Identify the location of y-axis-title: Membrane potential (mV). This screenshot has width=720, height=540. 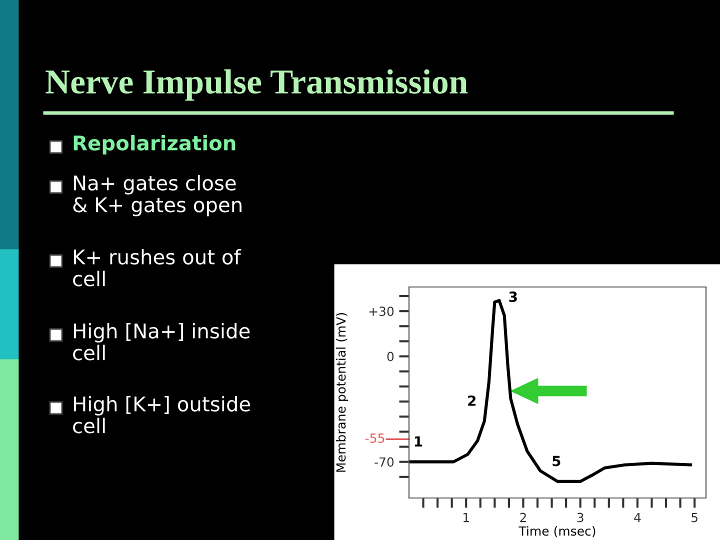
(342, 392).